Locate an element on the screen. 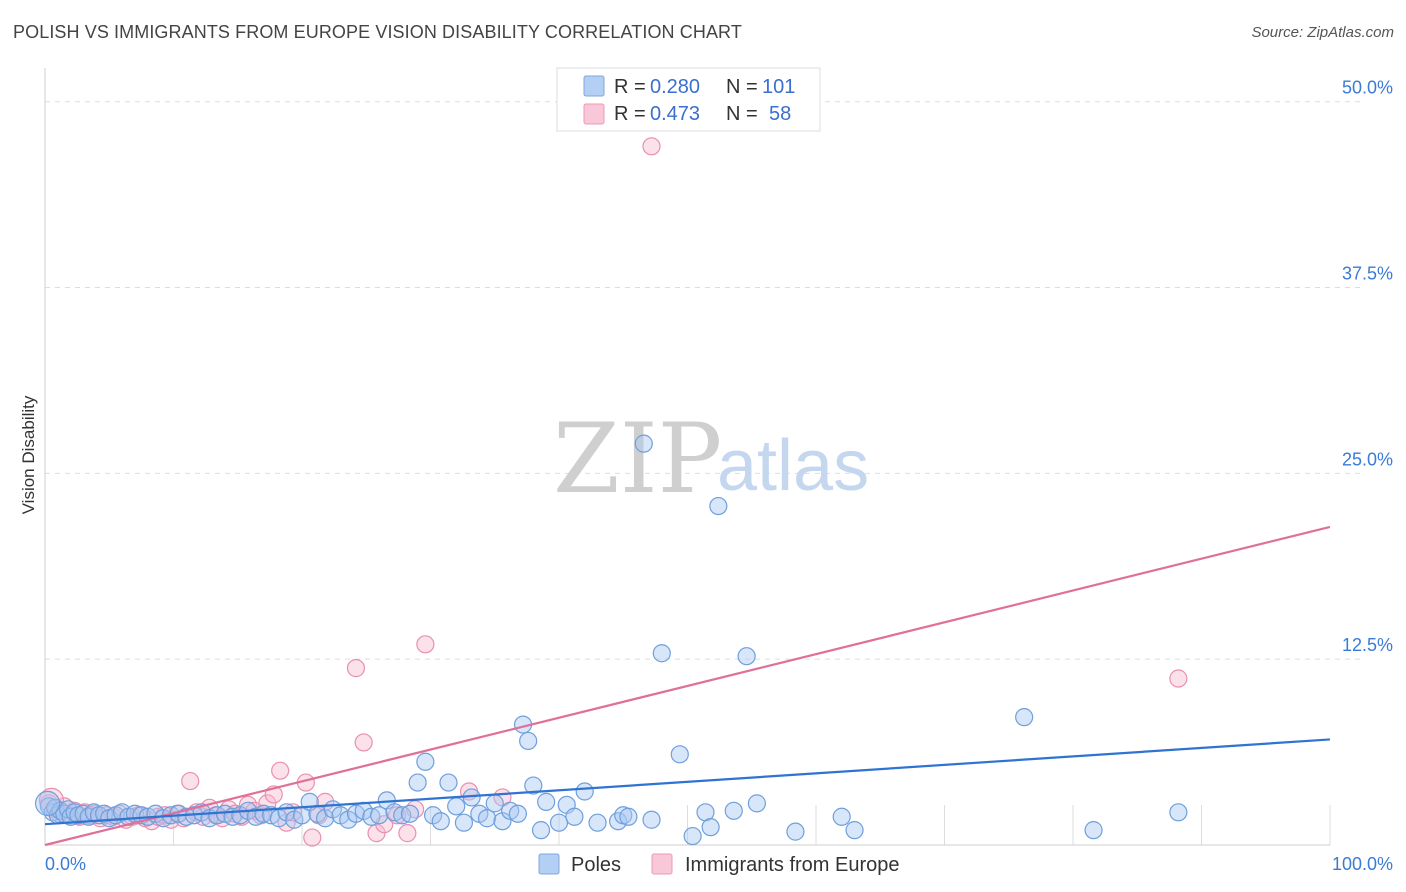  y-tick-label: 50.0% is located at coordinates (1367, 88).